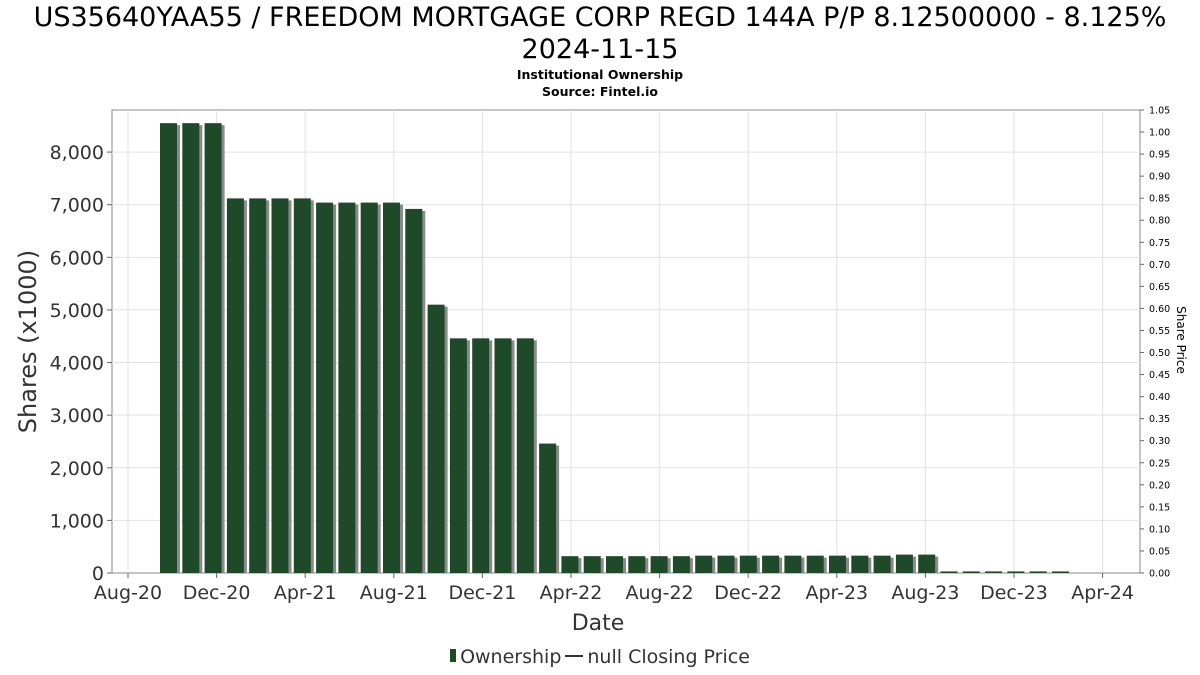  What do you see at coordinates (1159, 331) in the screenshot?
I see `y2-tick-label: 0.55` at bounding box center [1159, 331].